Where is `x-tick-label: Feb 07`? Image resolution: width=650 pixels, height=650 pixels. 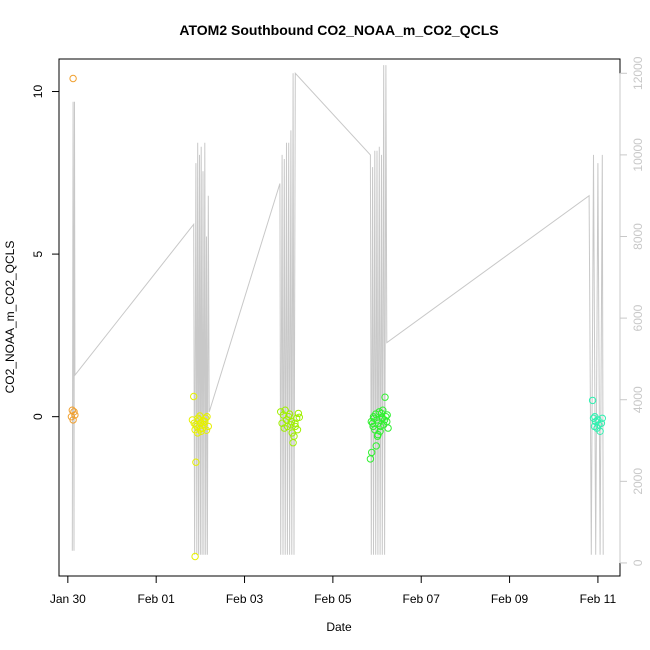
x-tick-label: Feb 07 is located at coordinates (422, 599).